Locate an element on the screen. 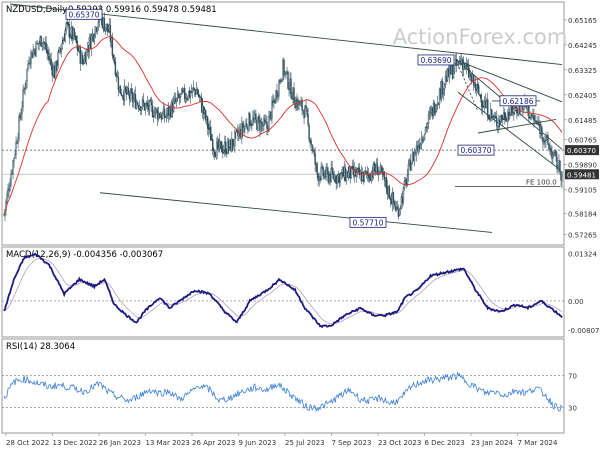 This screenshot has height=454, width=600. annotation-label: 0.60370 is located at coordinates (475, 150).